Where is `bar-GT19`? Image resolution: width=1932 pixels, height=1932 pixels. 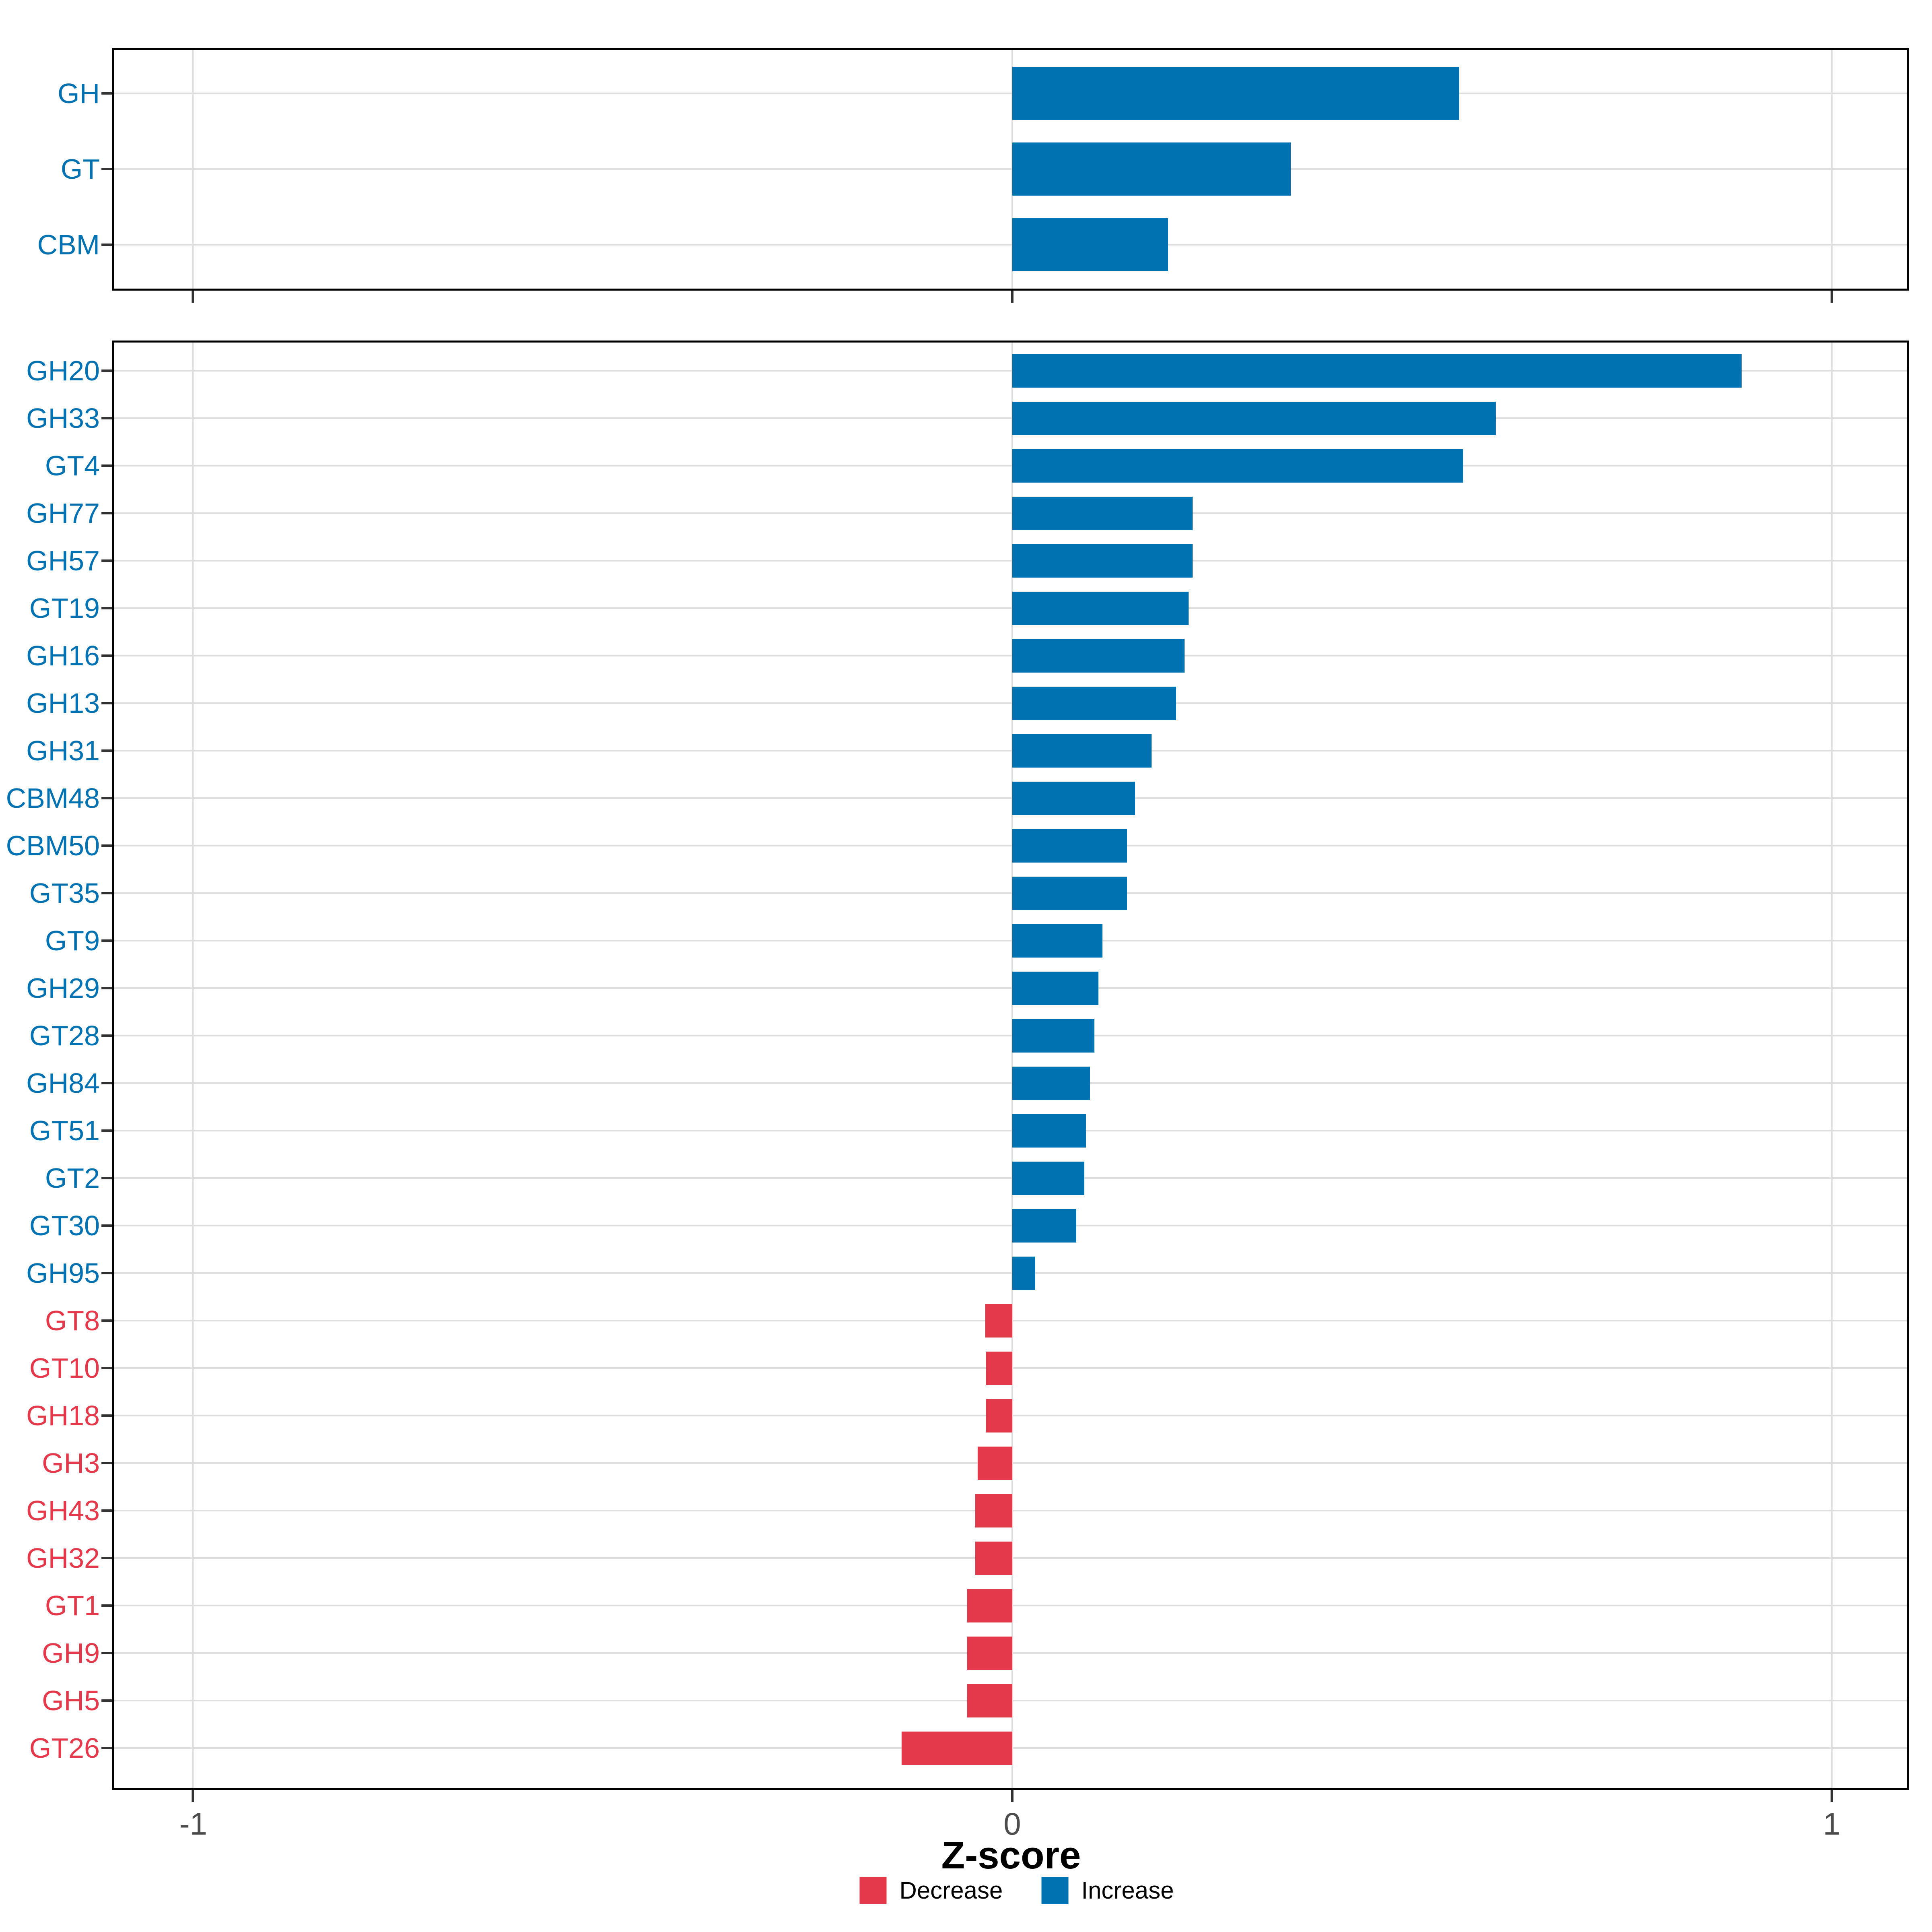 bar-GT19 is located at coordinates (1100, 608).